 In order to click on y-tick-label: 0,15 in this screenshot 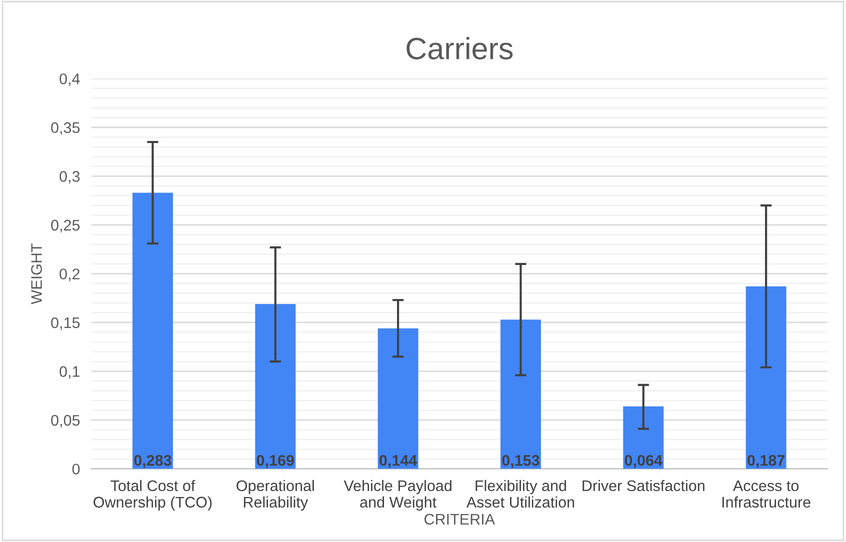, I will do `click(65, 323)`.